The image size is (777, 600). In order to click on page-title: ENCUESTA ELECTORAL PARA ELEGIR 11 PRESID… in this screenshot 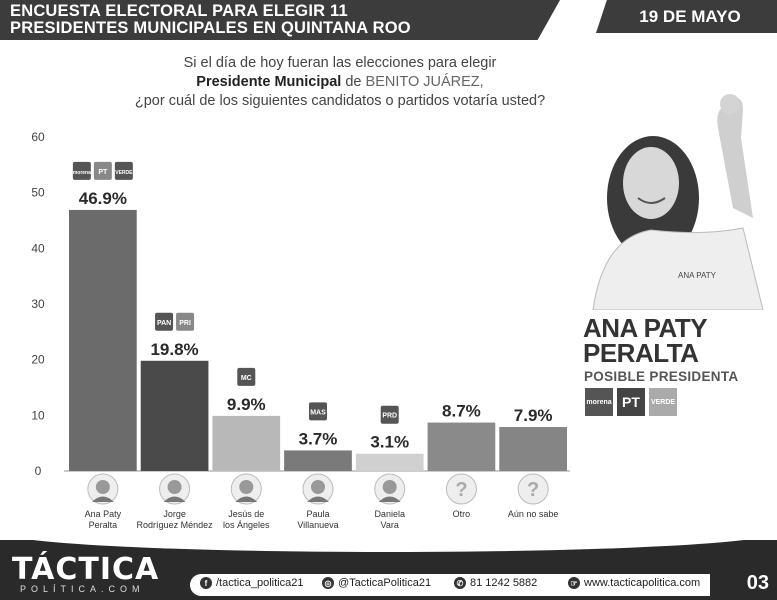, I will do `click(210, 20)`.